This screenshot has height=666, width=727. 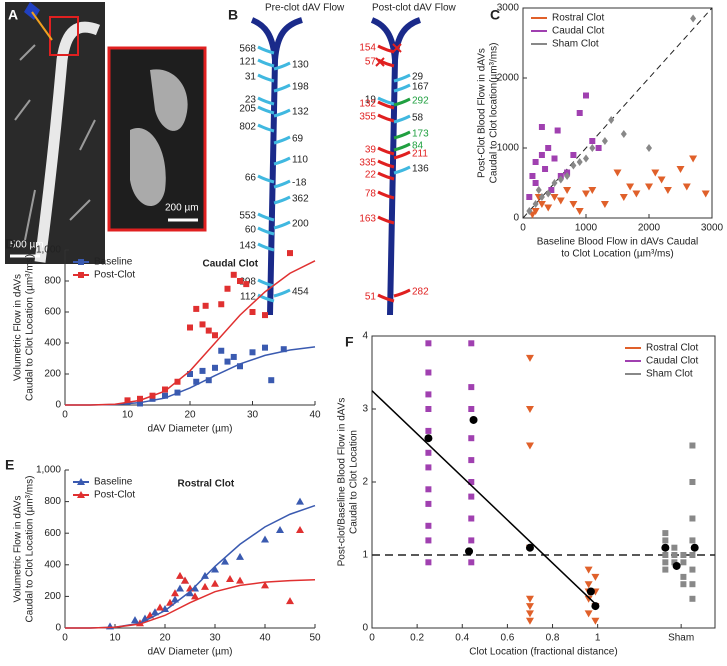 I want to click on flow-label: 154, so click(x=367, y=48).